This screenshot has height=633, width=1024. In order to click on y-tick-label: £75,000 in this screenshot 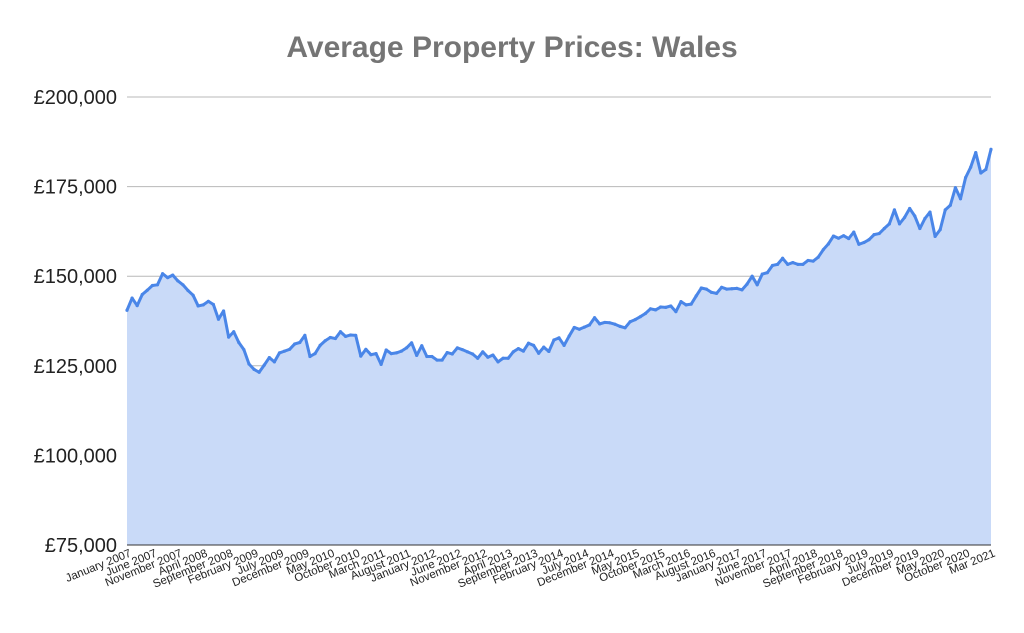, I will do `click(81, 546)`.